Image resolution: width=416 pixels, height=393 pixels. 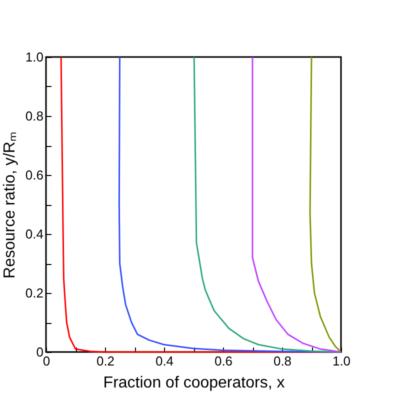 What do you see at coordinates (194, 383) in the screenshot?
I see `x-axis-title: Fraction of cooperators, x` at bounding box center [194, 383].